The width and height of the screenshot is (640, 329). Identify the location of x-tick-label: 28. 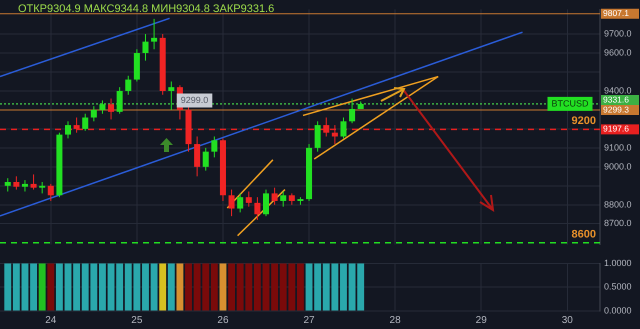
(396, 320).